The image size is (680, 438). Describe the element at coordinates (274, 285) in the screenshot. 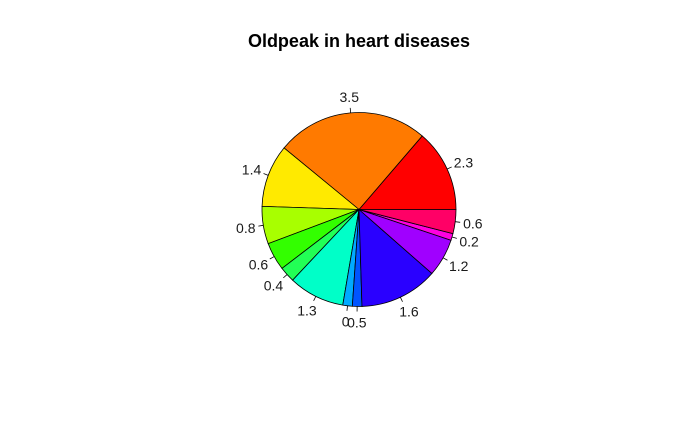

I see `pie-label-5: 0.4` at that location.